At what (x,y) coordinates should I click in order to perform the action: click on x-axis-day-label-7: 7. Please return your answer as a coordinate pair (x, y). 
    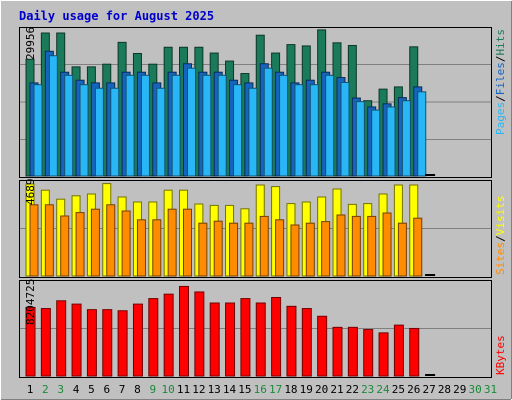
    Looking at the image, I should click on (122, 389).